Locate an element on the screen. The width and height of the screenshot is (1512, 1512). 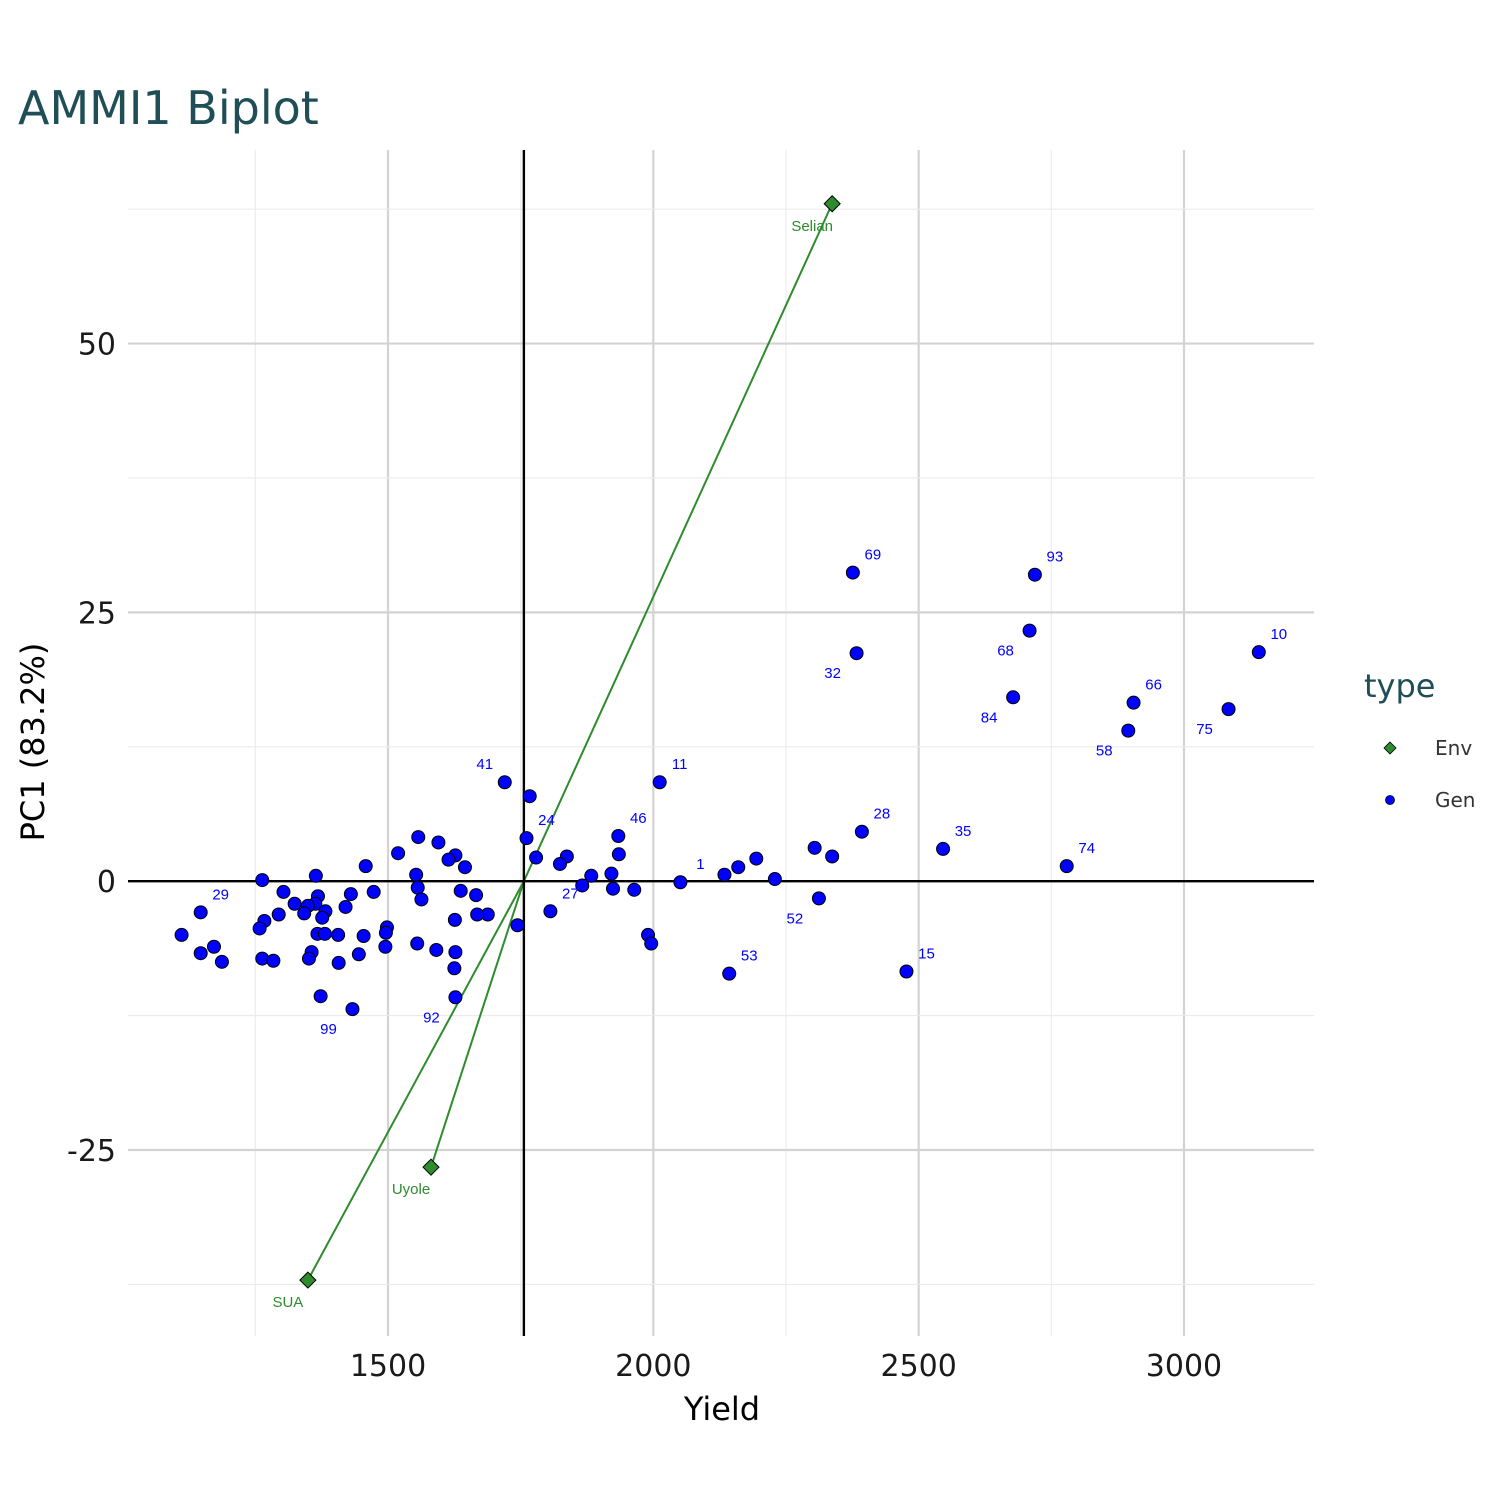
genotype-label: 53 is located at coordinates (749, 956).